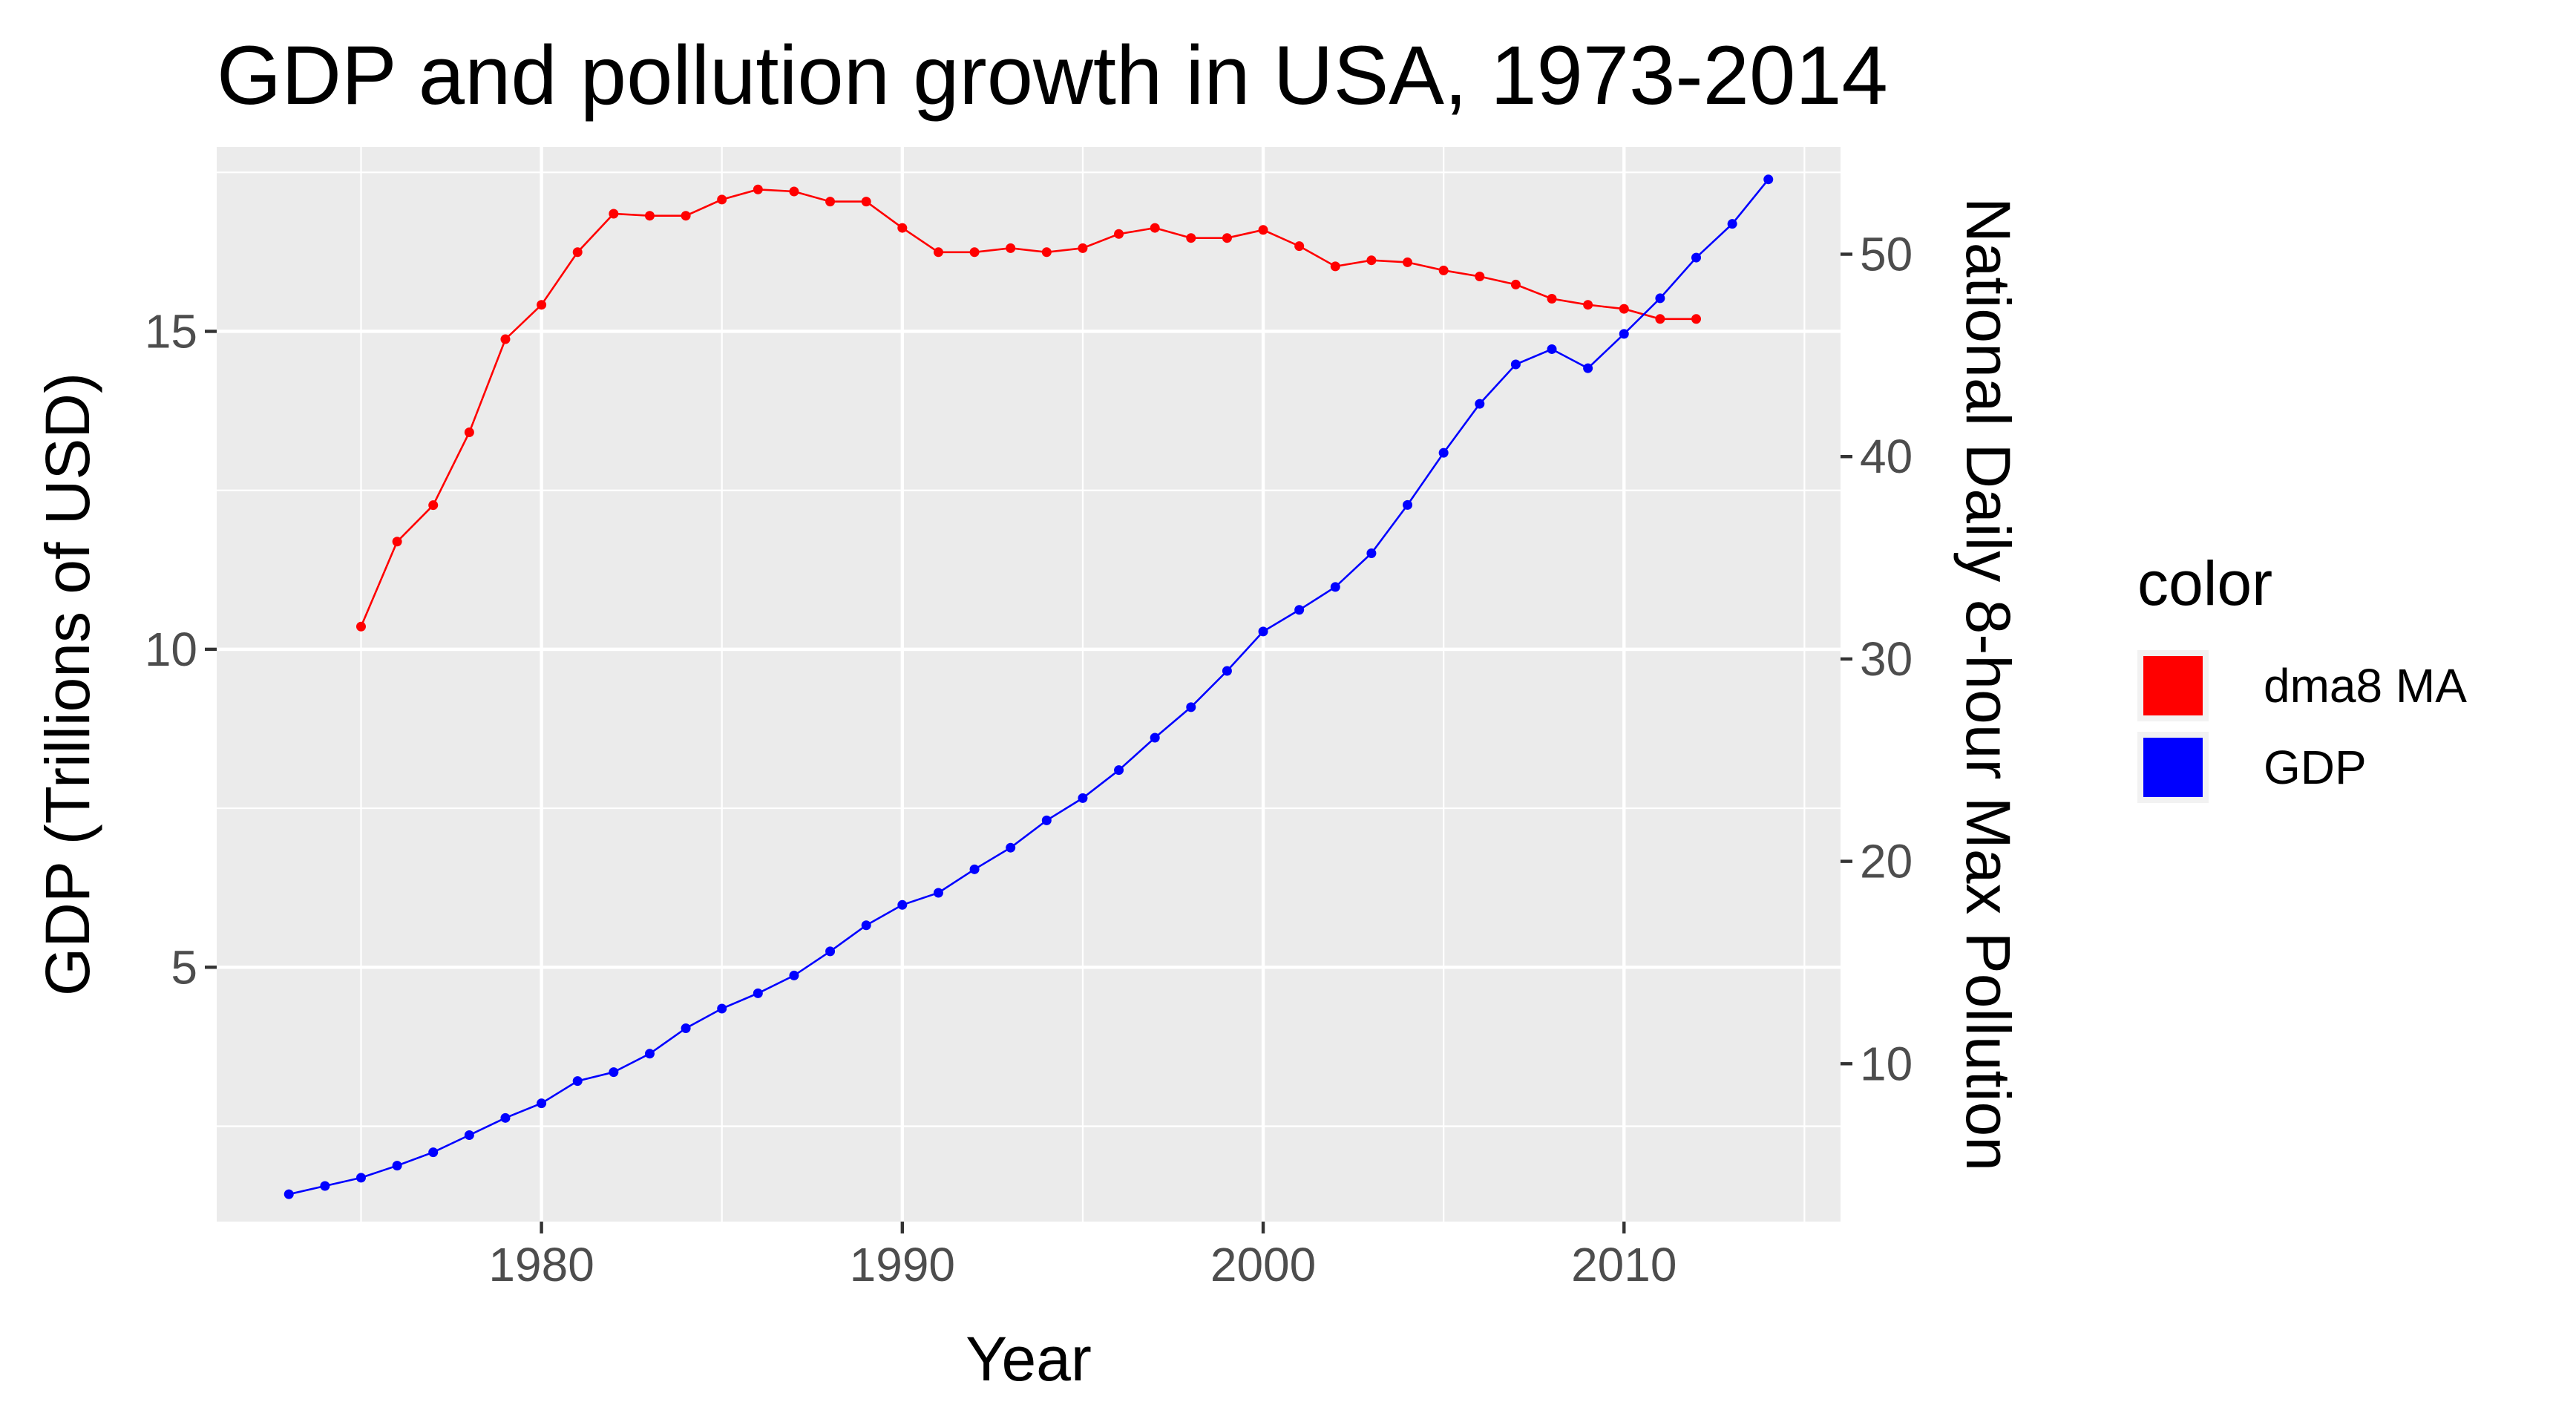  I want to click on y2-tick-label: 20, so click(1886, 861).